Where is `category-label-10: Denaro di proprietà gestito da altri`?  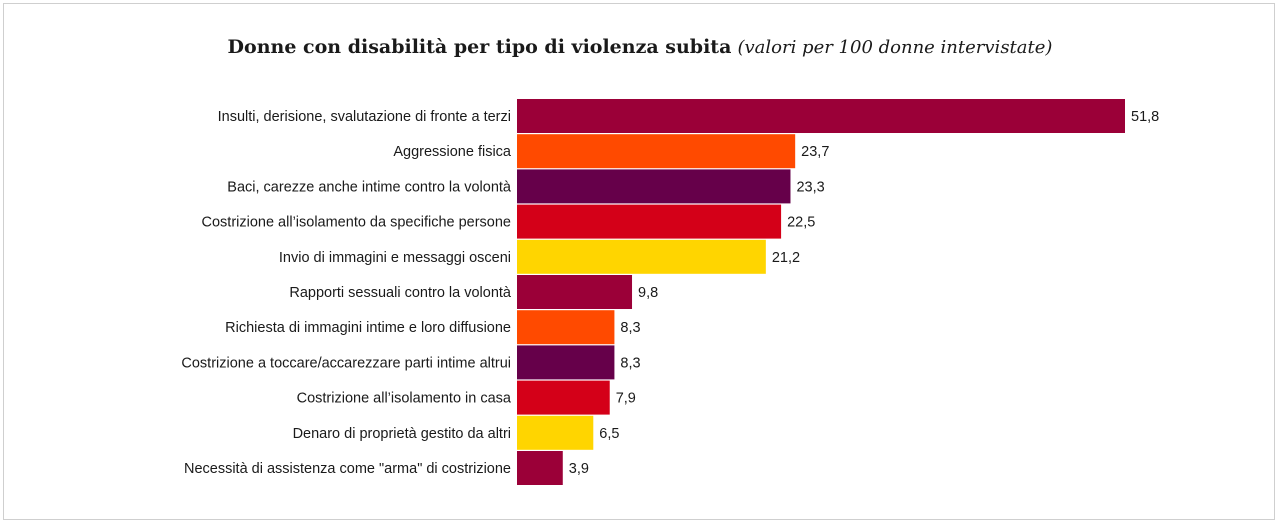 category-label-10: Denaro di proprietà gestito da altri is located at coordinates (402, 434).